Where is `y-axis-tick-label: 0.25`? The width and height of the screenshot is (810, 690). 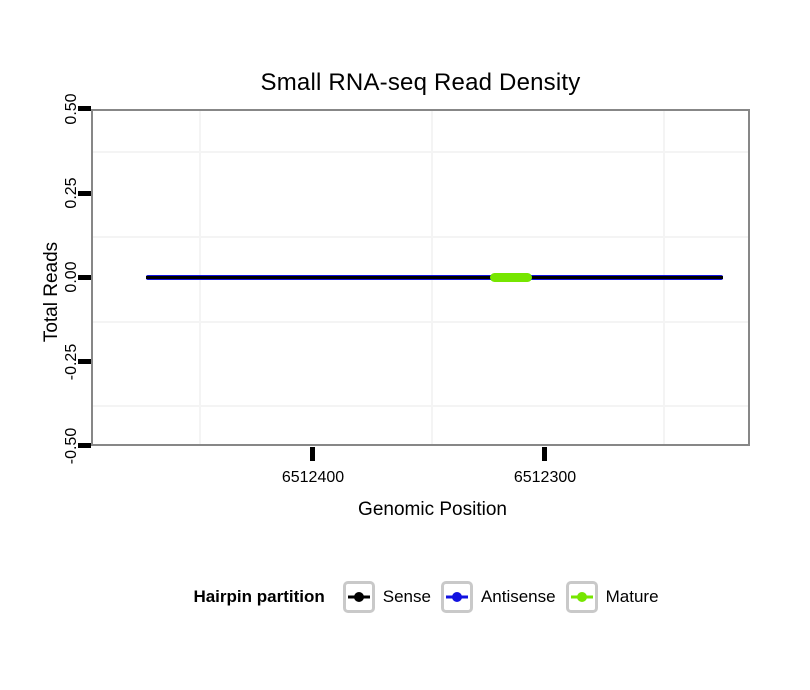
y-axis-tick-label: 0.25 is located at coordinates (71, 193).